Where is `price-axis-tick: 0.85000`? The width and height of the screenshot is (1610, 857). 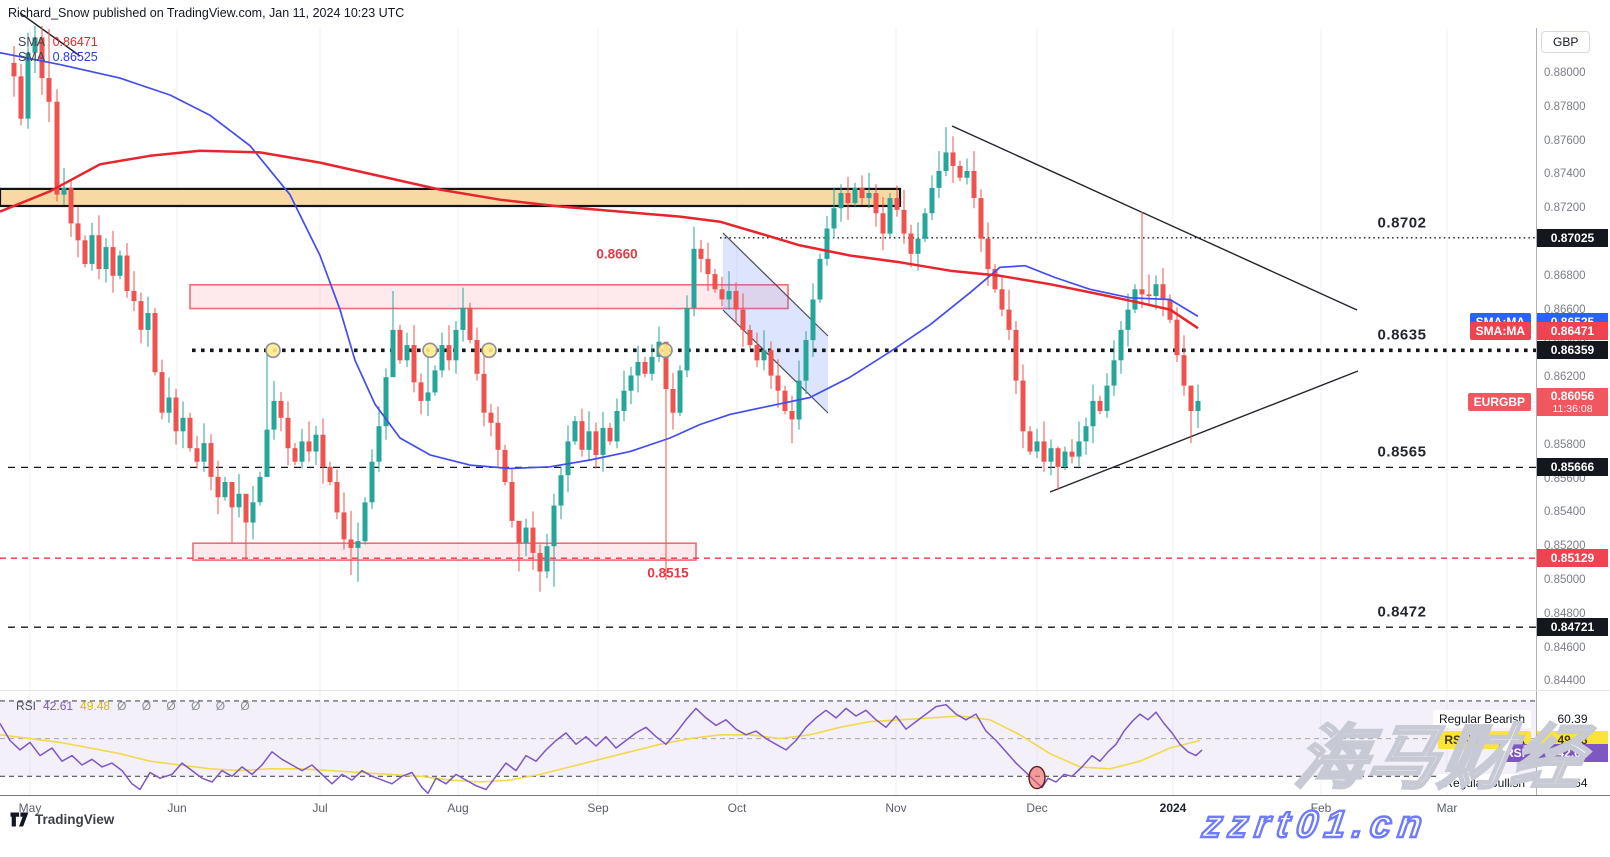
price-axis-tick: 0.85000 is located at coordinates (1565, 580).